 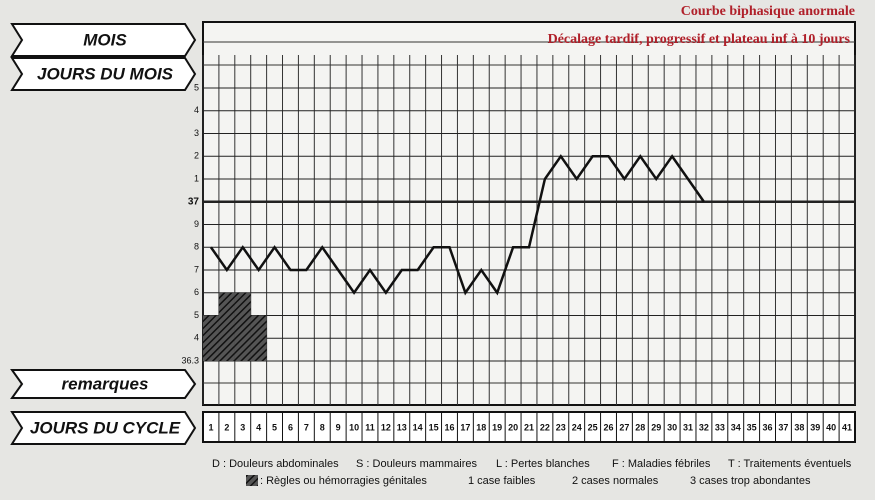 I want to click on x-tick-label: 4, so click(x=258, y=427).